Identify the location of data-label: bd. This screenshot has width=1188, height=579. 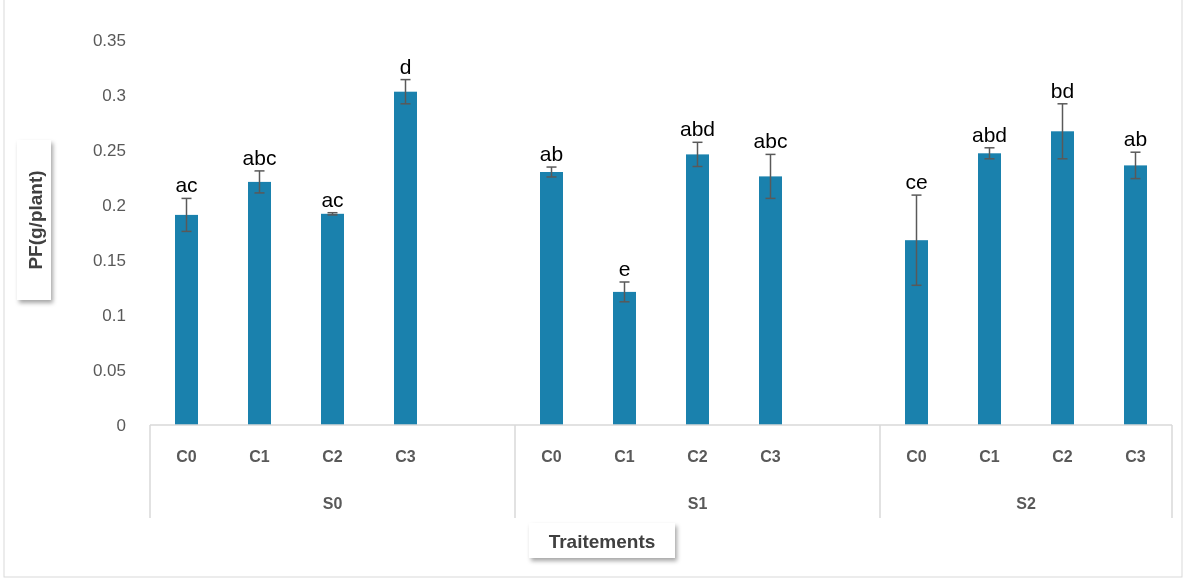
(1062, 90).